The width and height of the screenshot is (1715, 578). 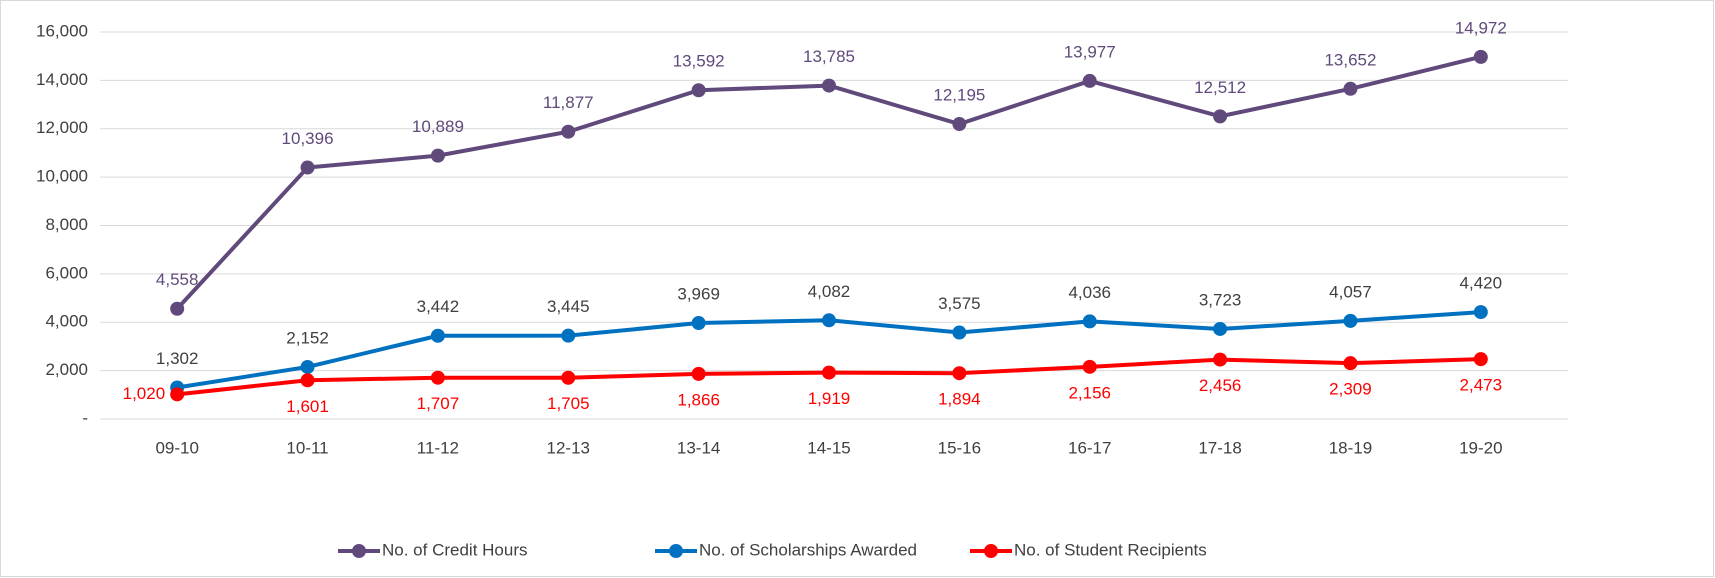 I want to click on data-label: 3,575, so click(x=959, y=303).